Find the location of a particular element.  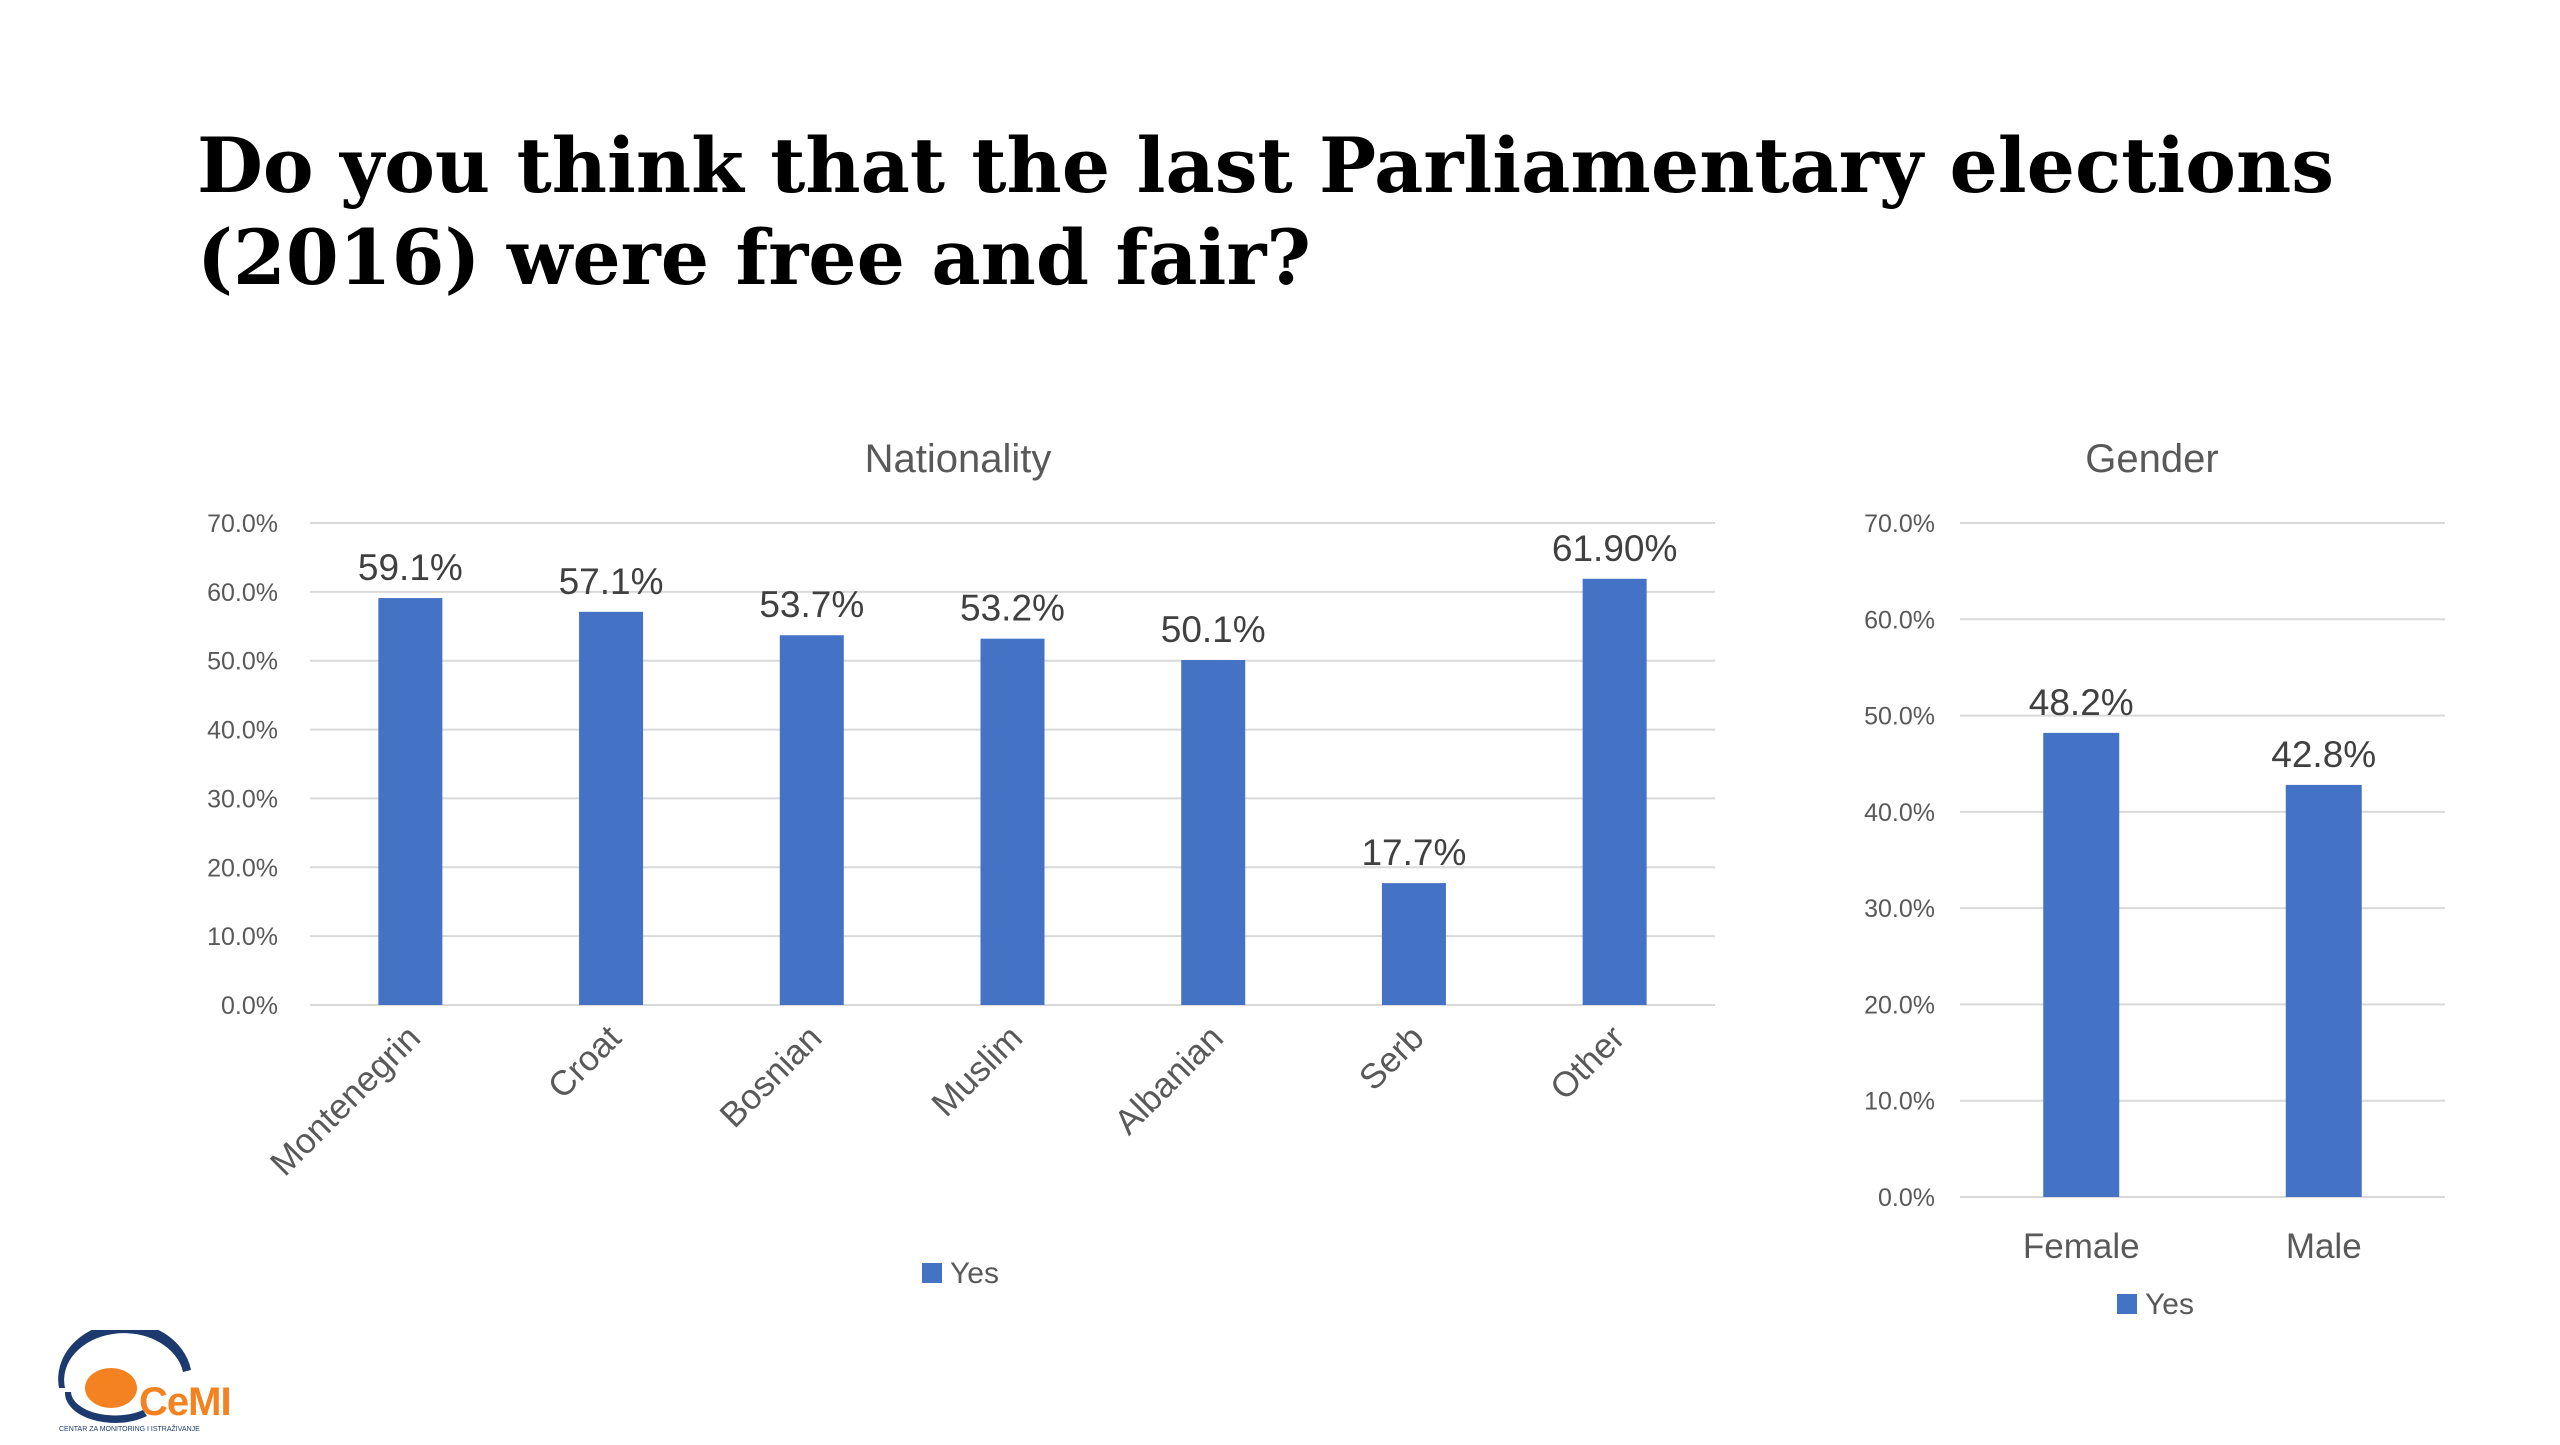

logo-subtitle: CENTAR ZA MONITORING I ISTRAŽIVANJE is located at coordinates (129, 1429).